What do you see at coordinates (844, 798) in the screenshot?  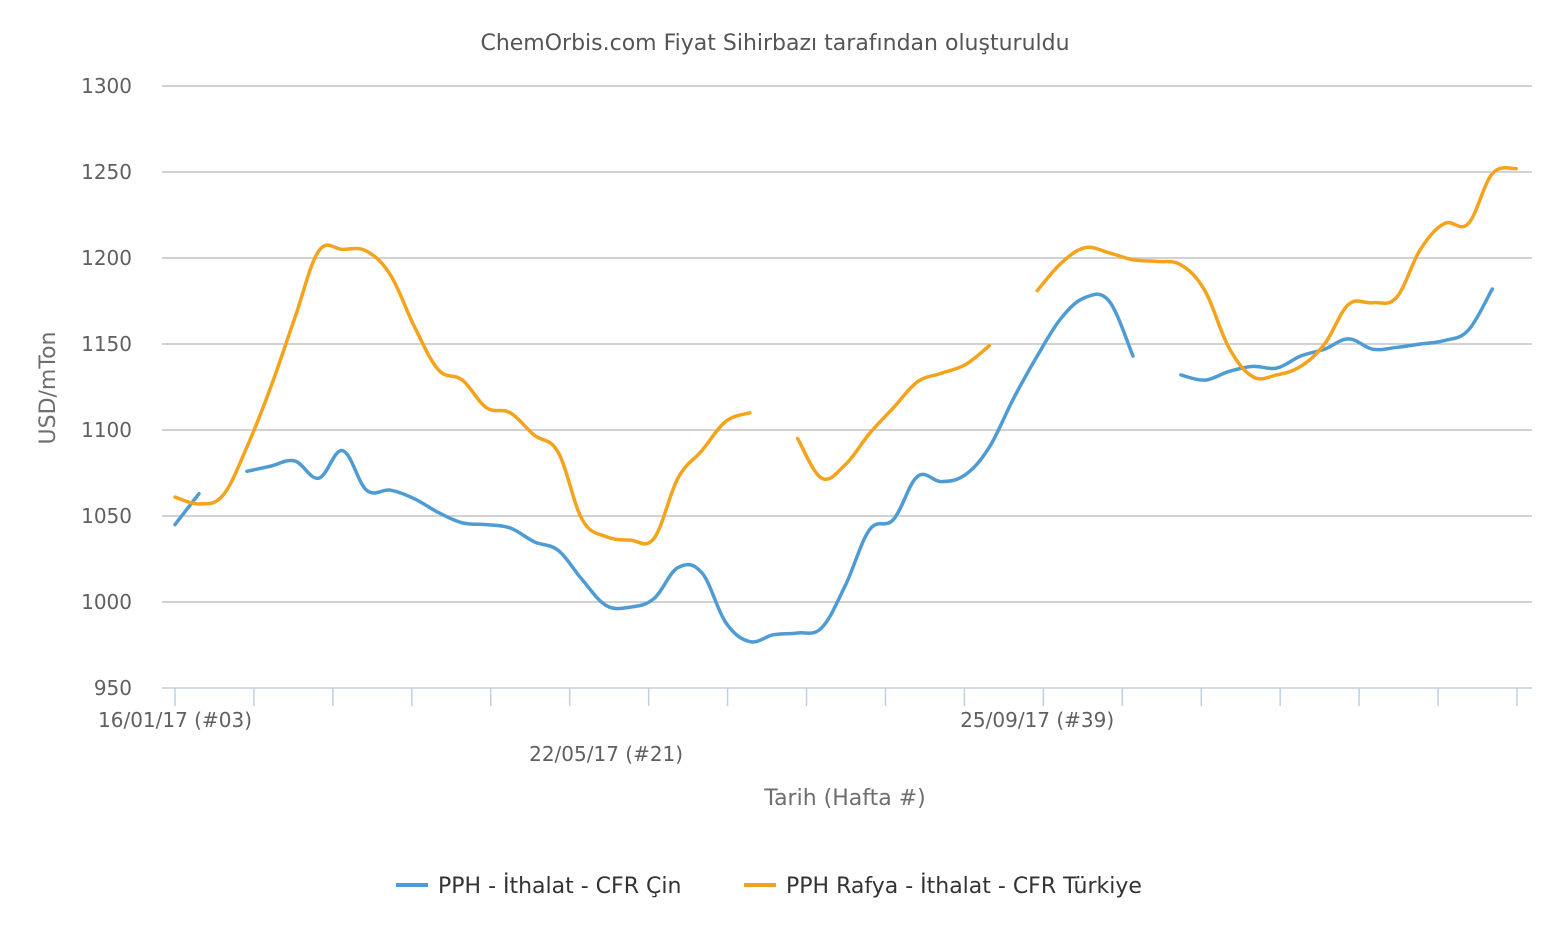 I see `x-axis-title: Tarih (Hafta #)` at bounding box center [844, 798].